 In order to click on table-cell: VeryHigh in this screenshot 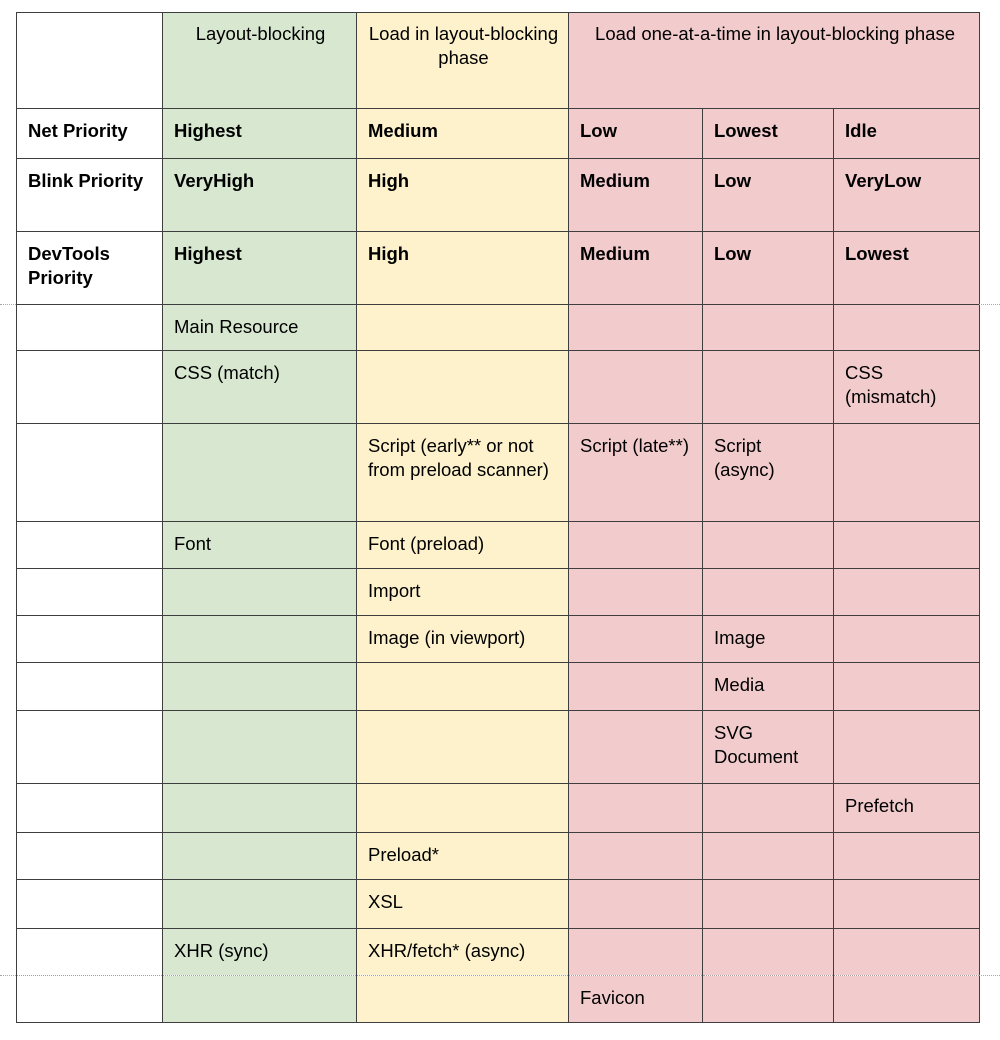, I will do `click(259, 195)`.